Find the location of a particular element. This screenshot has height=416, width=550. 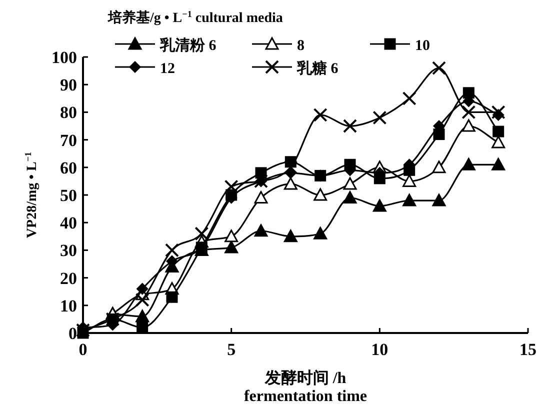

x-tick-label: 15 is located at coordinates (528, 349).